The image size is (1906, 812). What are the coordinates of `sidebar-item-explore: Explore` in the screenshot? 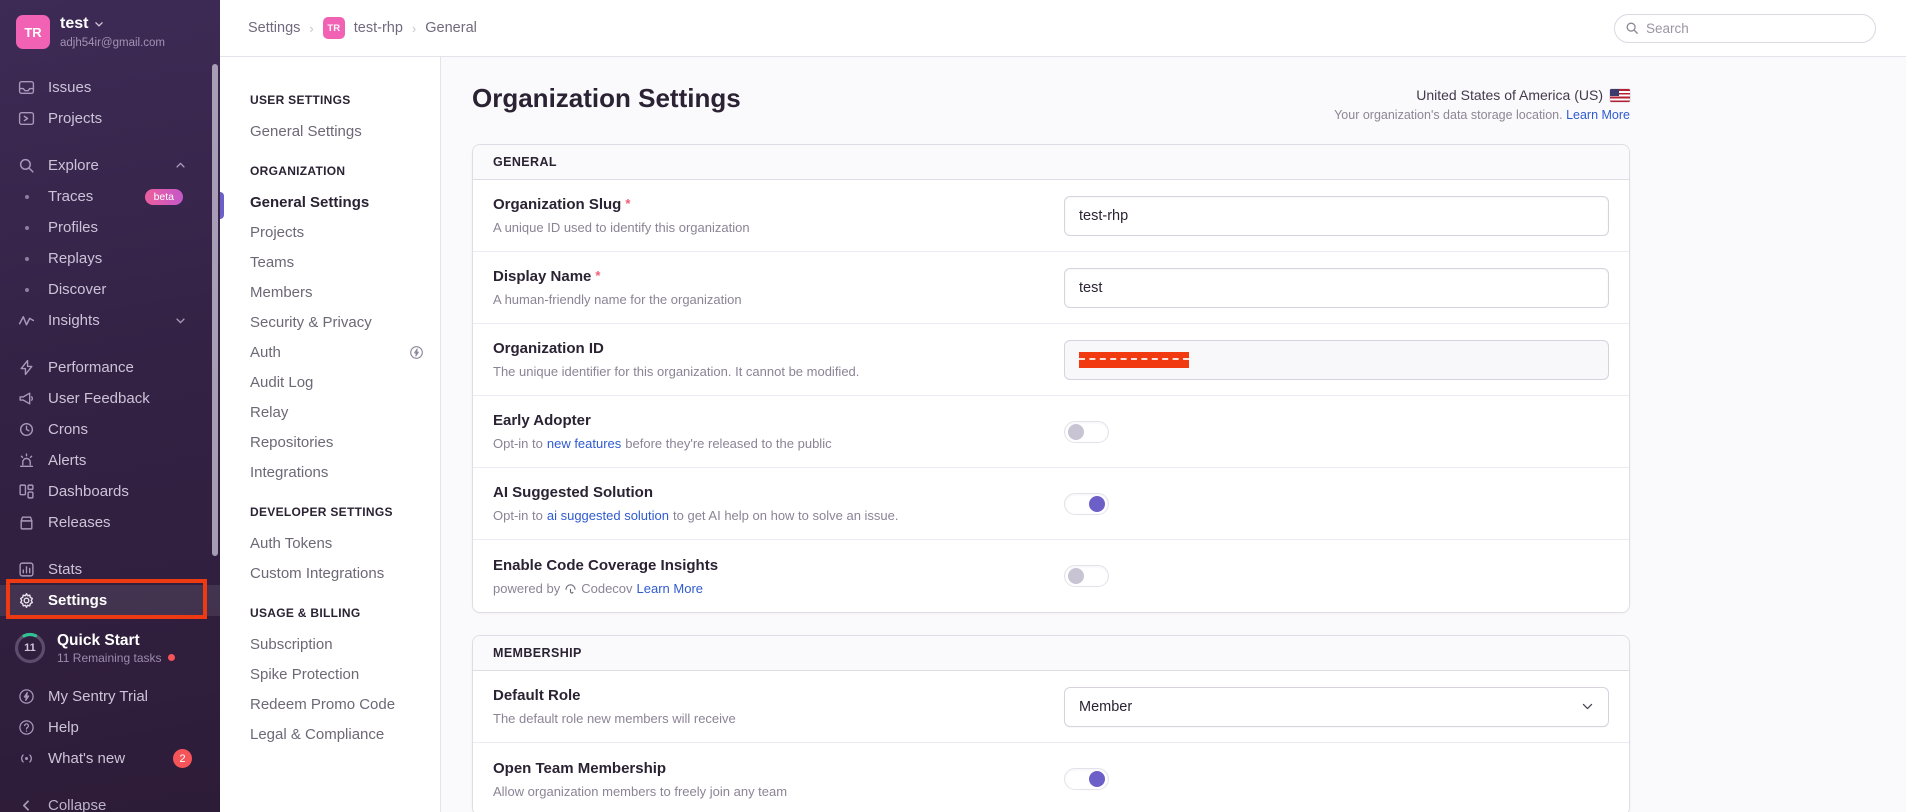 It's located at (110, 165).